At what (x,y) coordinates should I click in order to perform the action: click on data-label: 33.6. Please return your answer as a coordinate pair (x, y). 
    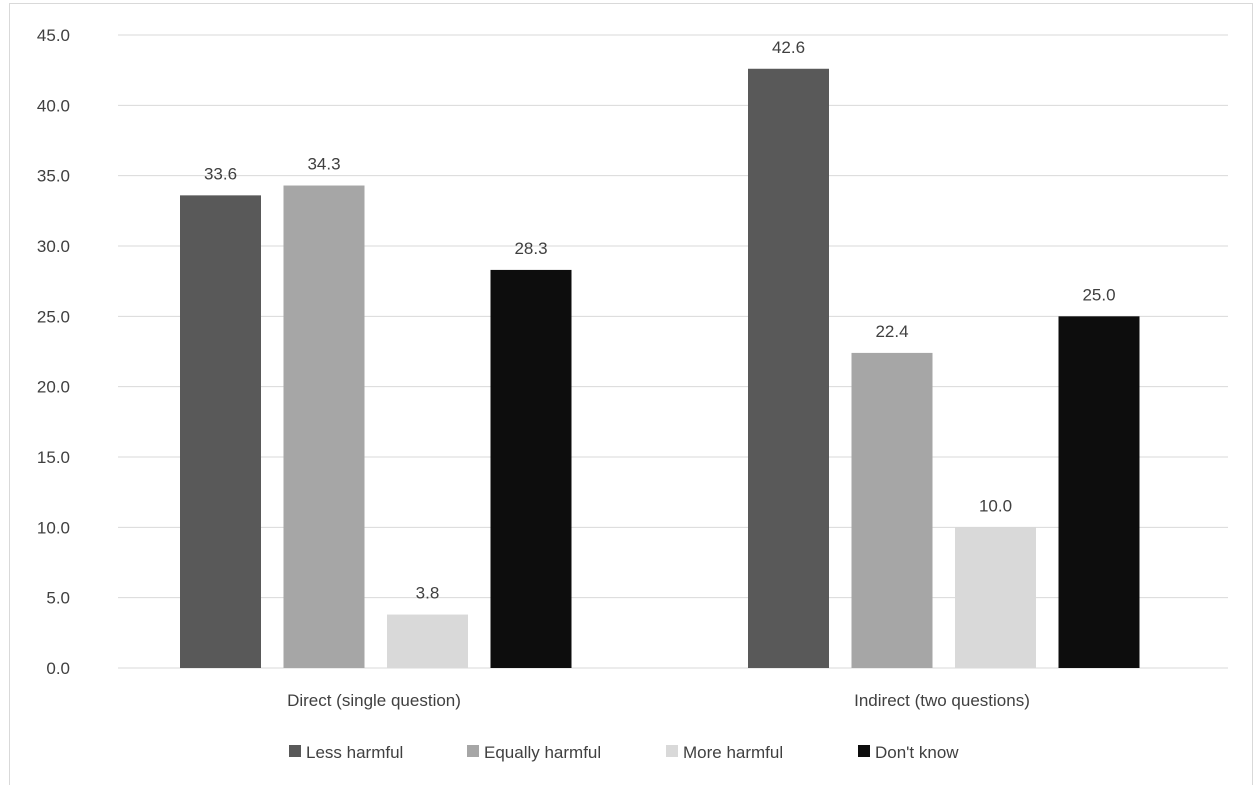
    Looking at the image, I should click on (220, 173).